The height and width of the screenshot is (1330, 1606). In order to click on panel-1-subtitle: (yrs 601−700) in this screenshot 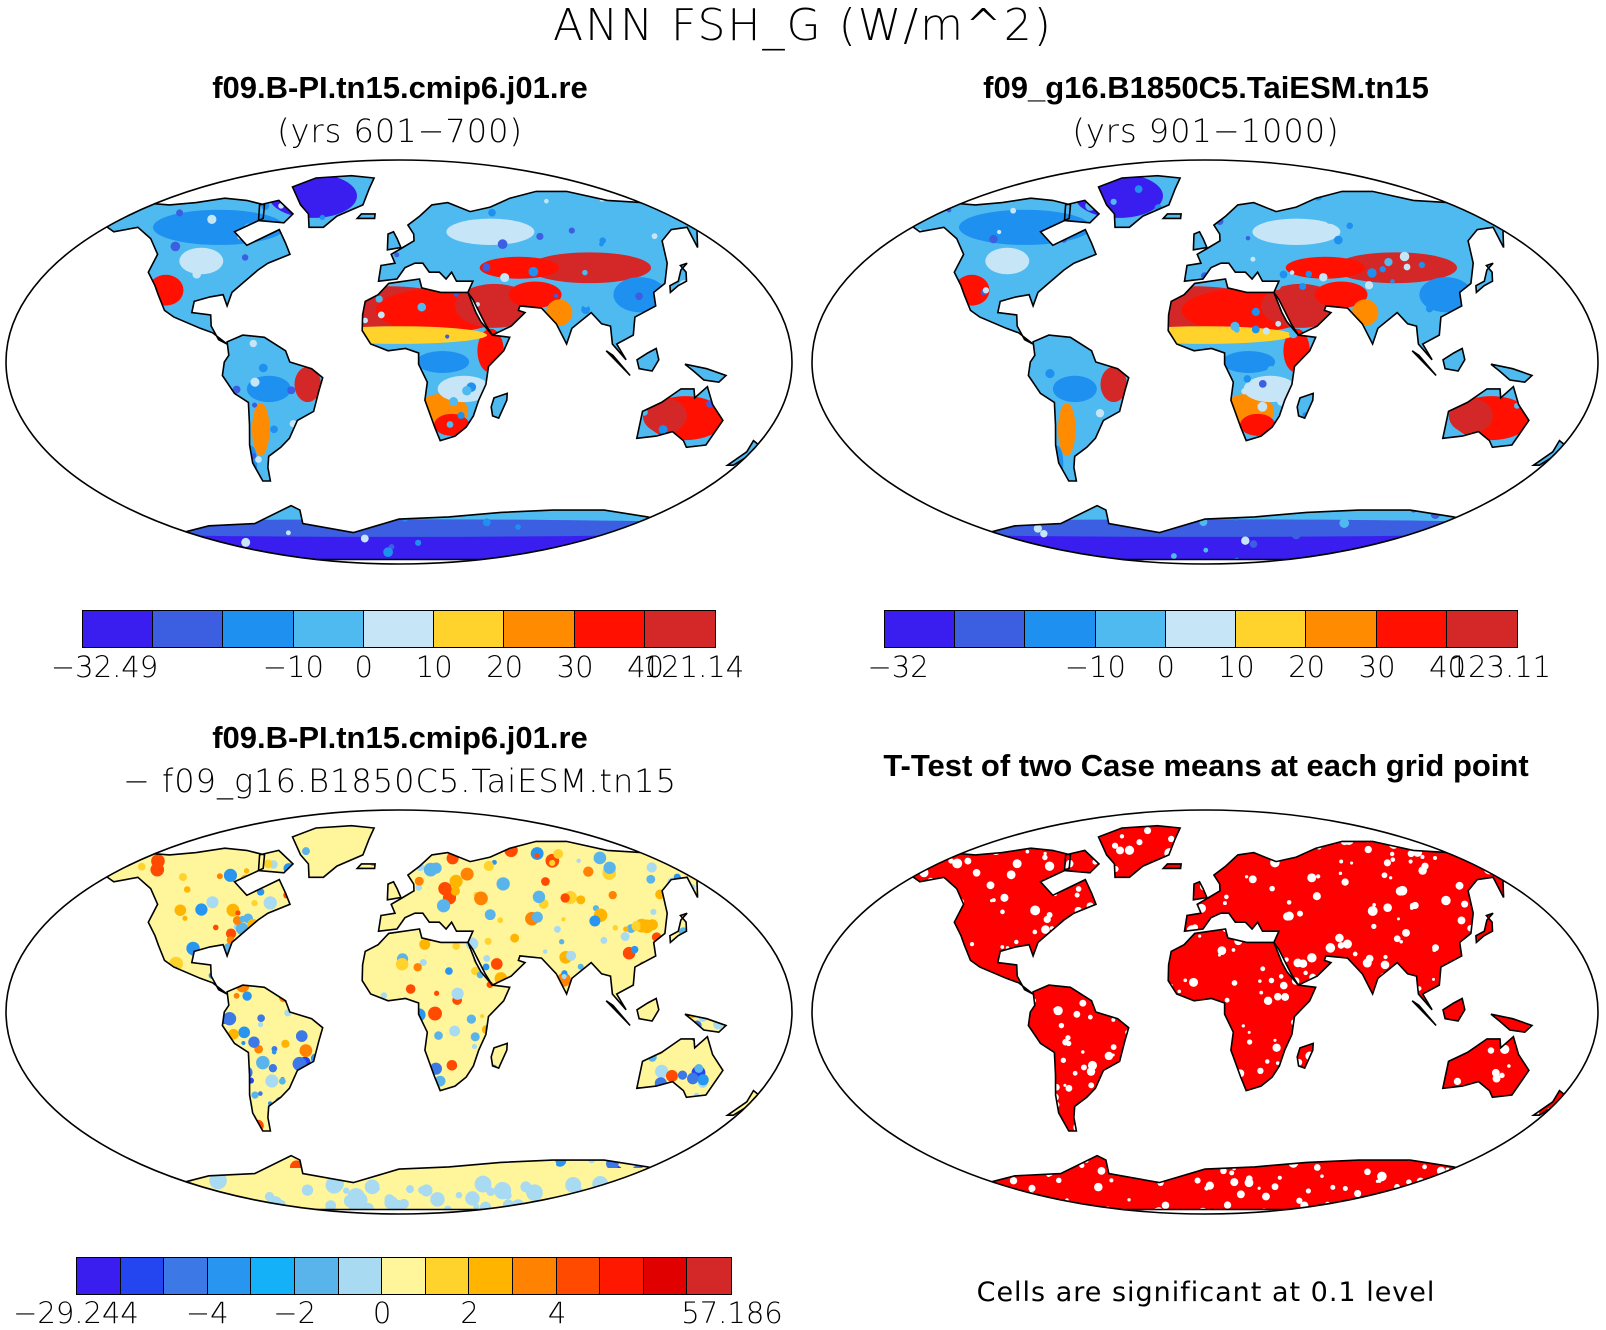, I will do `click(400, 131)`.